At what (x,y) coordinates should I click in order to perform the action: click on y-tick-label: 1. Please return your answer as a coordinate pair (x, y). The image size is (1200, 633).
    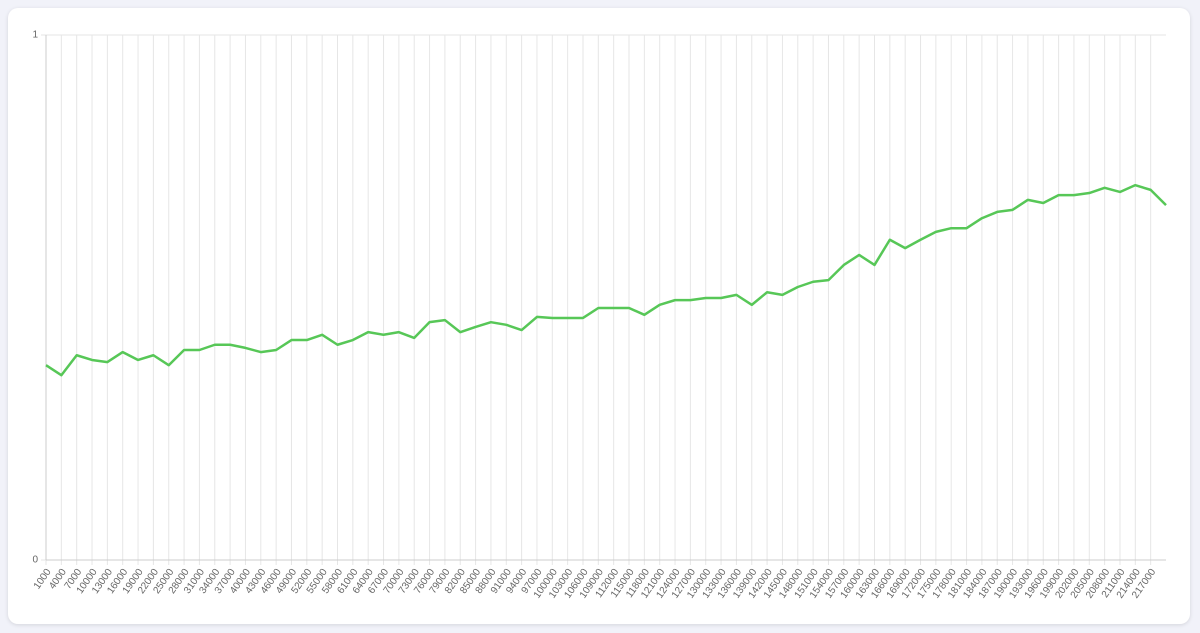
    Looking at the image, I should click on (35, 35).